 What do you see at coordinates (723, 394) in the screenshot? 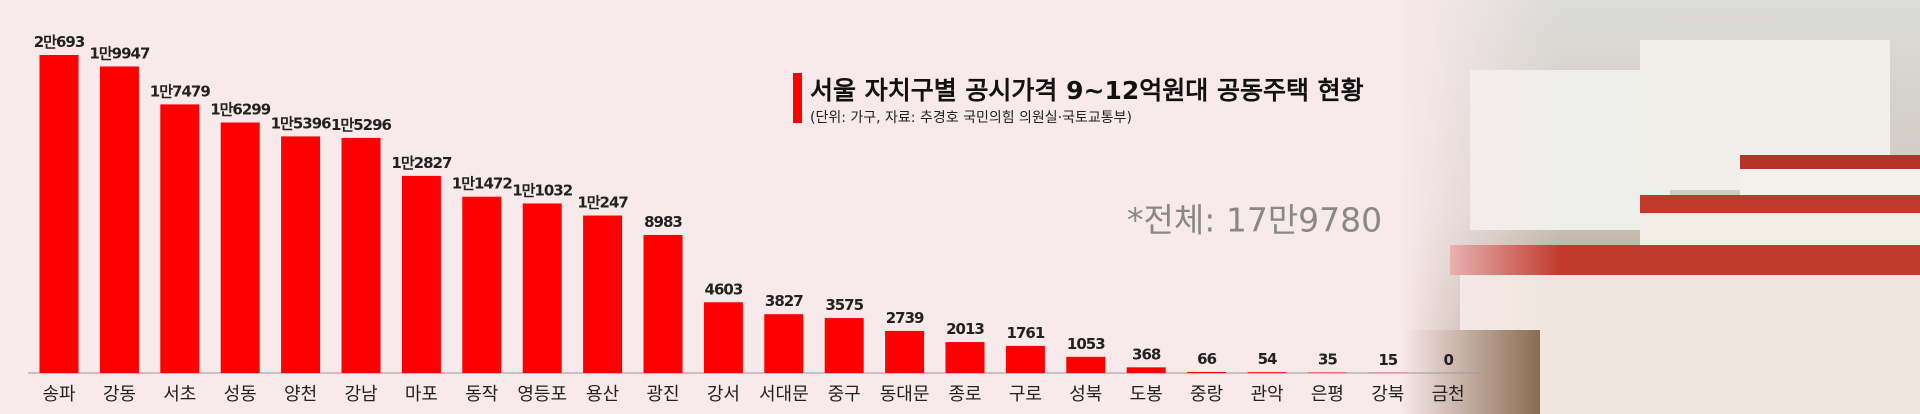
I see `x-tick-label: 강서` at bounding box center [723, 394].